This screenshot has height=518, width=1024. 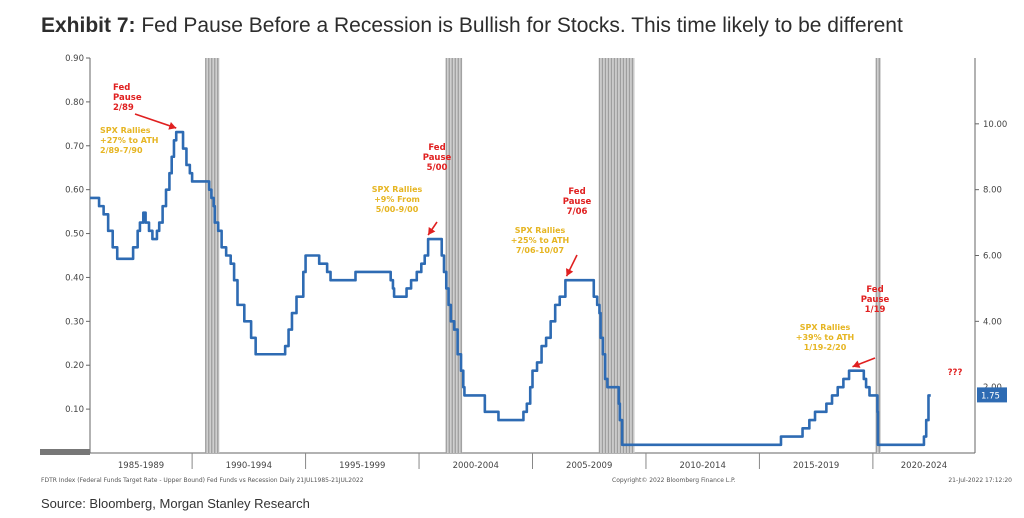 I want to click on x-period-label: 1985-1989, so click(x=141, y=466).